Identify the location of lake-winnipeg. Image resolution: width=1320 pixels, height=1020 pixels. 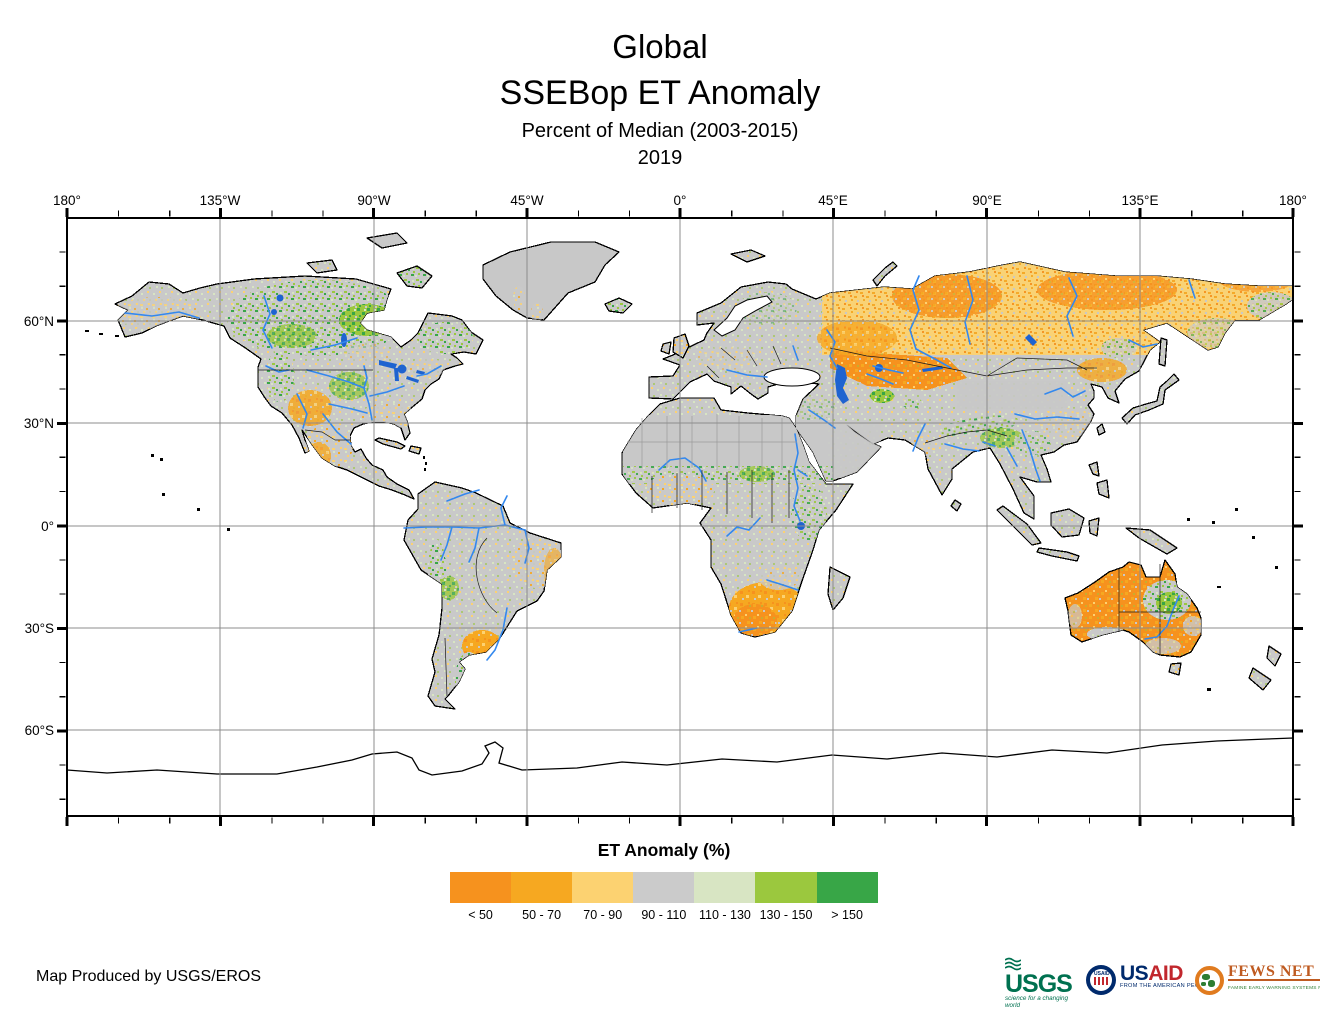
(344, 340).